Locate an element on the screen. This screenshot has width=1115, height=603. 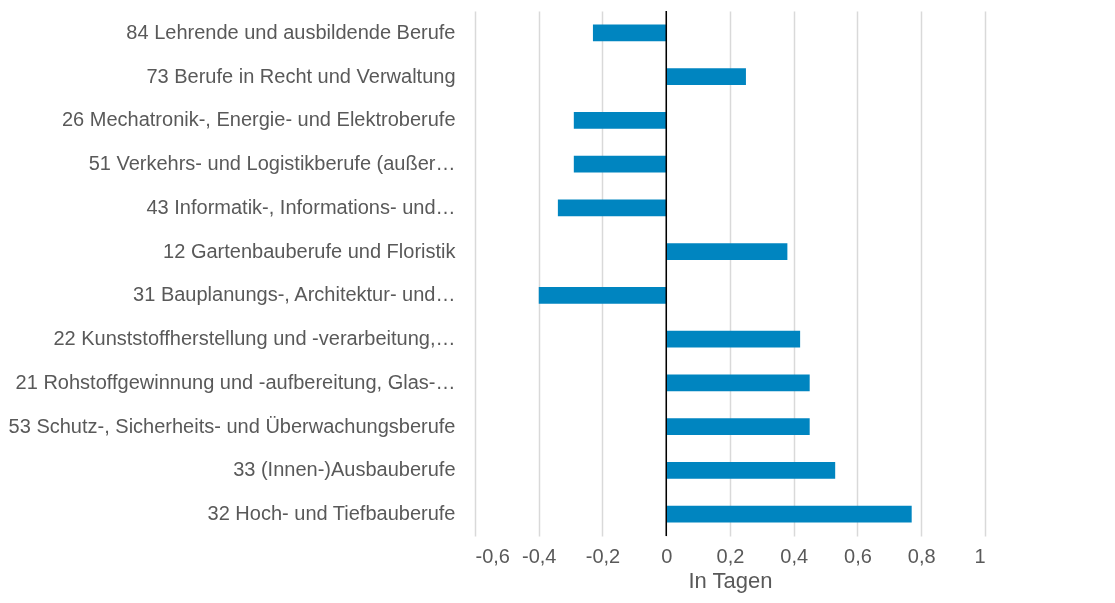
x-tick-label: 0,6 is located at coordinates (858, 555).